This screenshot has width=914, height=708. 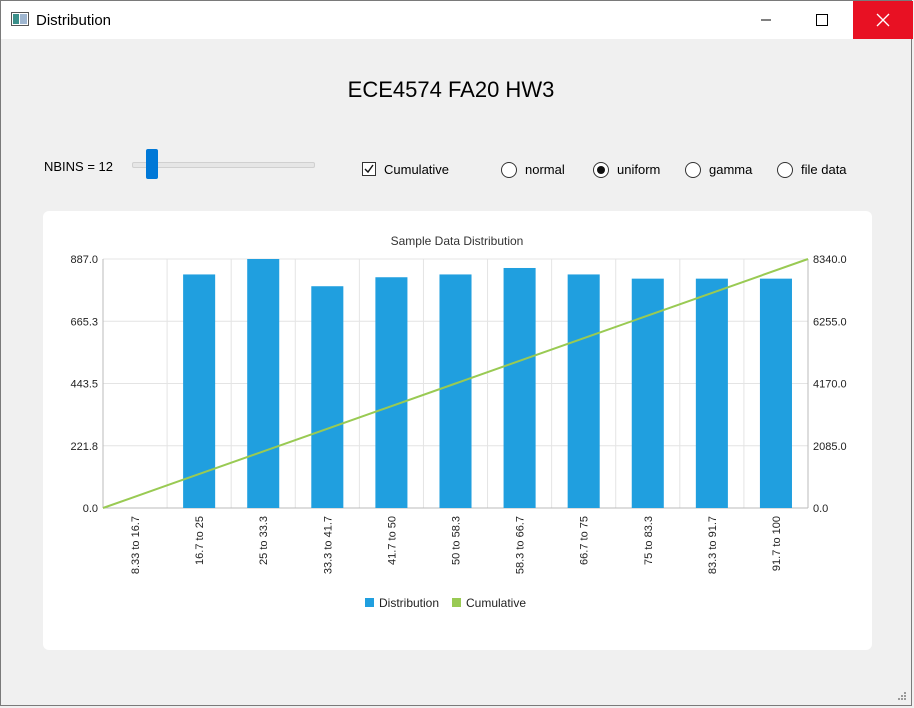 I want to click on nbins-slider-track, so click(x=223, y=165).